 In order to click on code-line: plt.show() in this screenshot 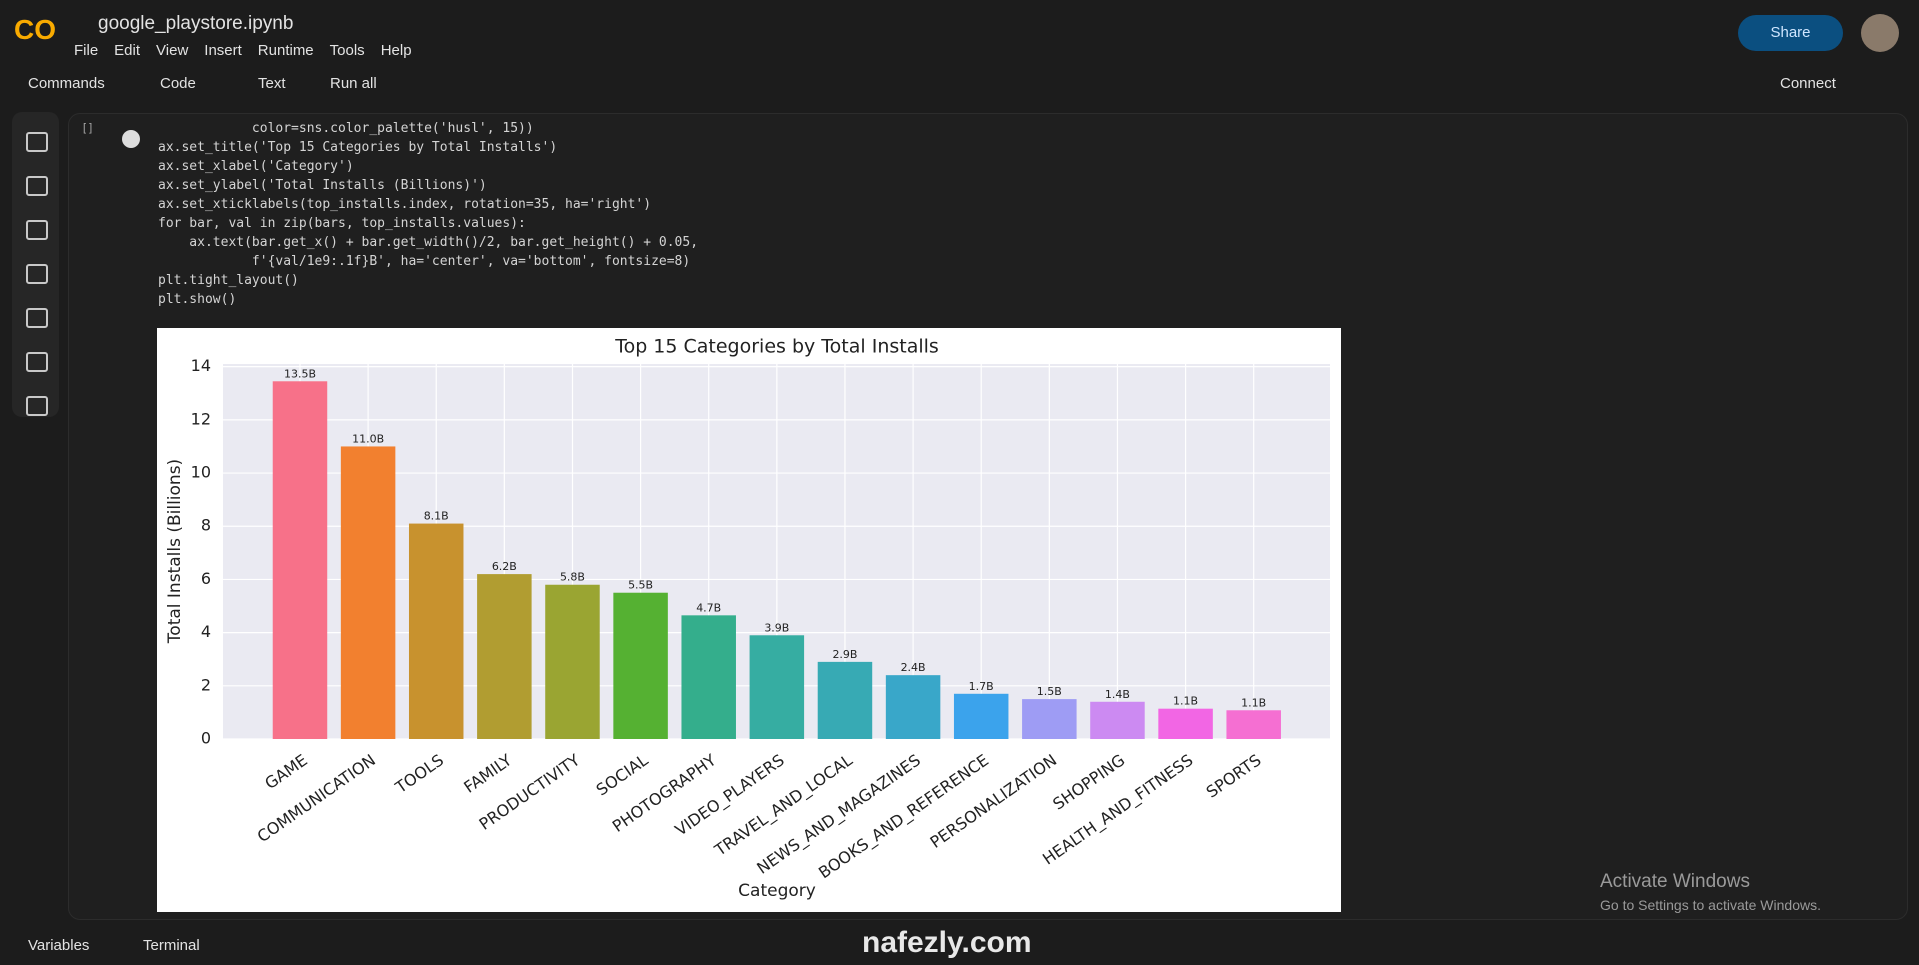, I will do `click(197, 299)`.